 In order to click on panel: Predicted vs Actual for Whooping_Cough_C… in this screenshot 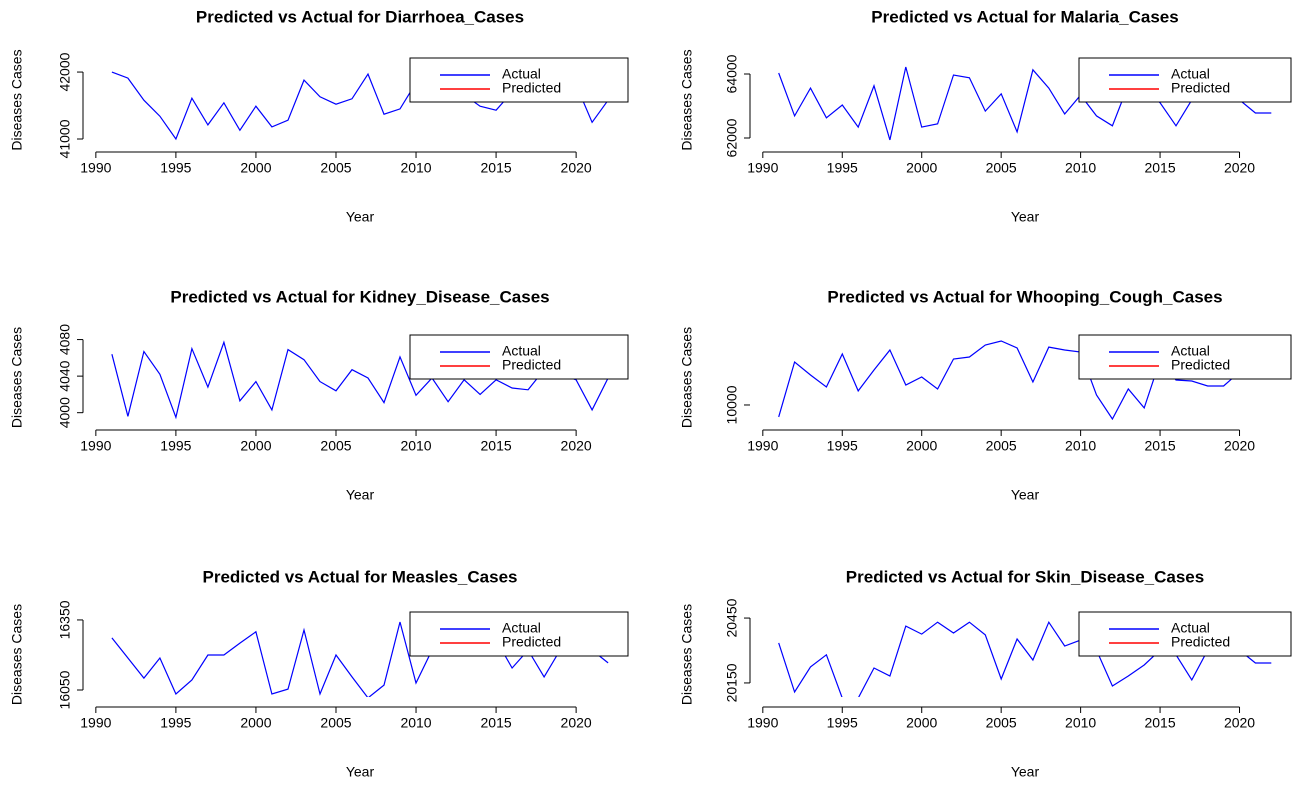, I will do `click(985, 395)`.